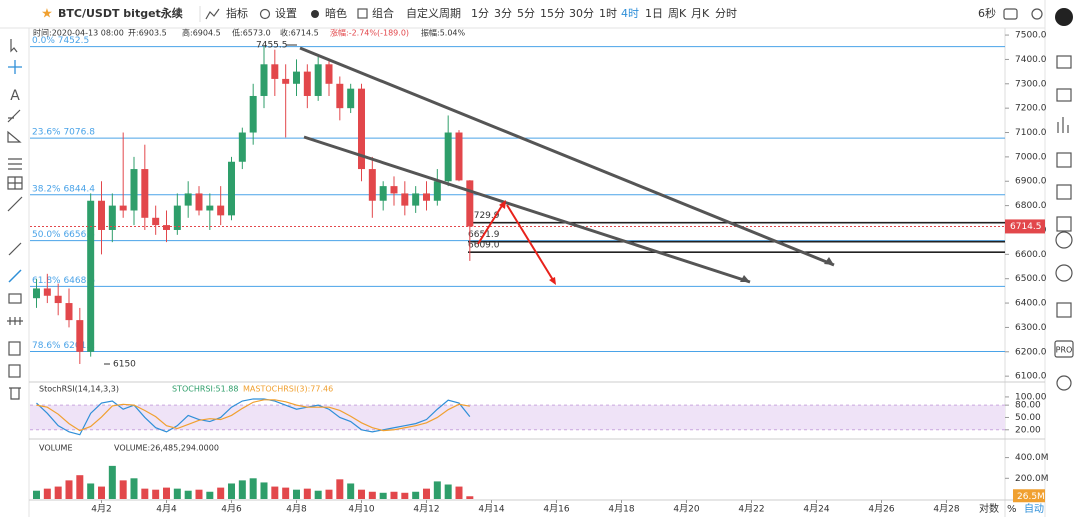  Describe the element at coordinates (581, 13) in the screenshot. I see `period-button: 30分` at that location.